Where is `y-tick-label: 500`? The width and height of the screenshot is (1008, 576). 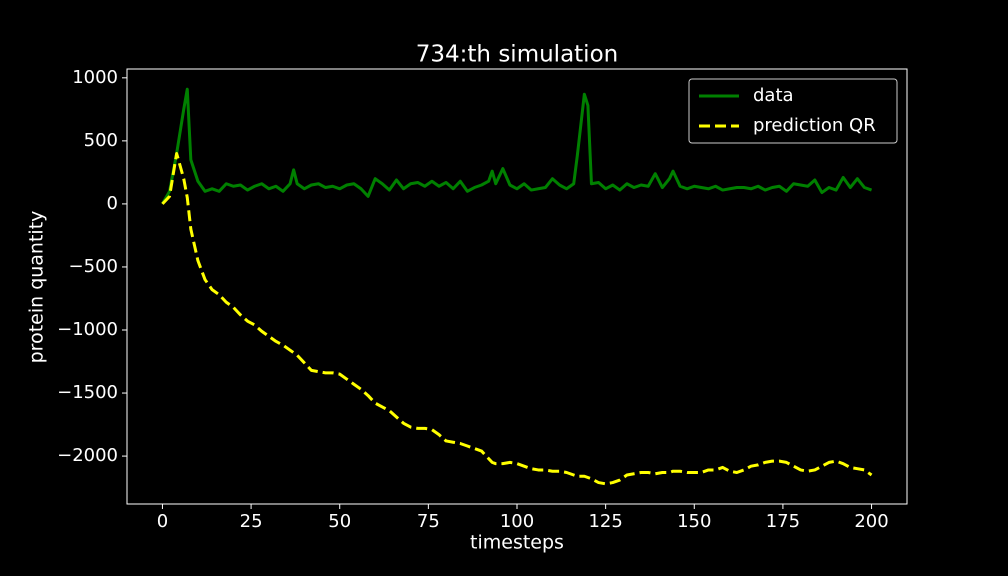 y-tick-label: 500 is located at coordinates (101, 140).